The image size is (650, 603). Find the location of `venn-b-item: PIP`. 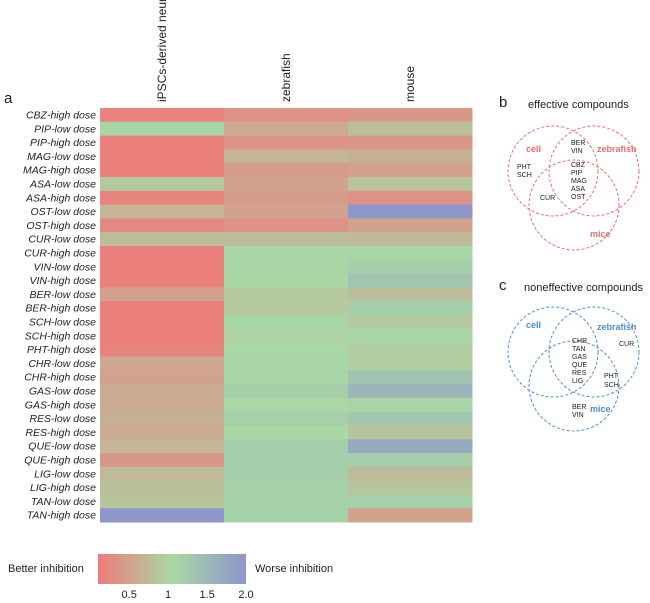

venn-b-item: PIP is located at coordinates (577, 173).